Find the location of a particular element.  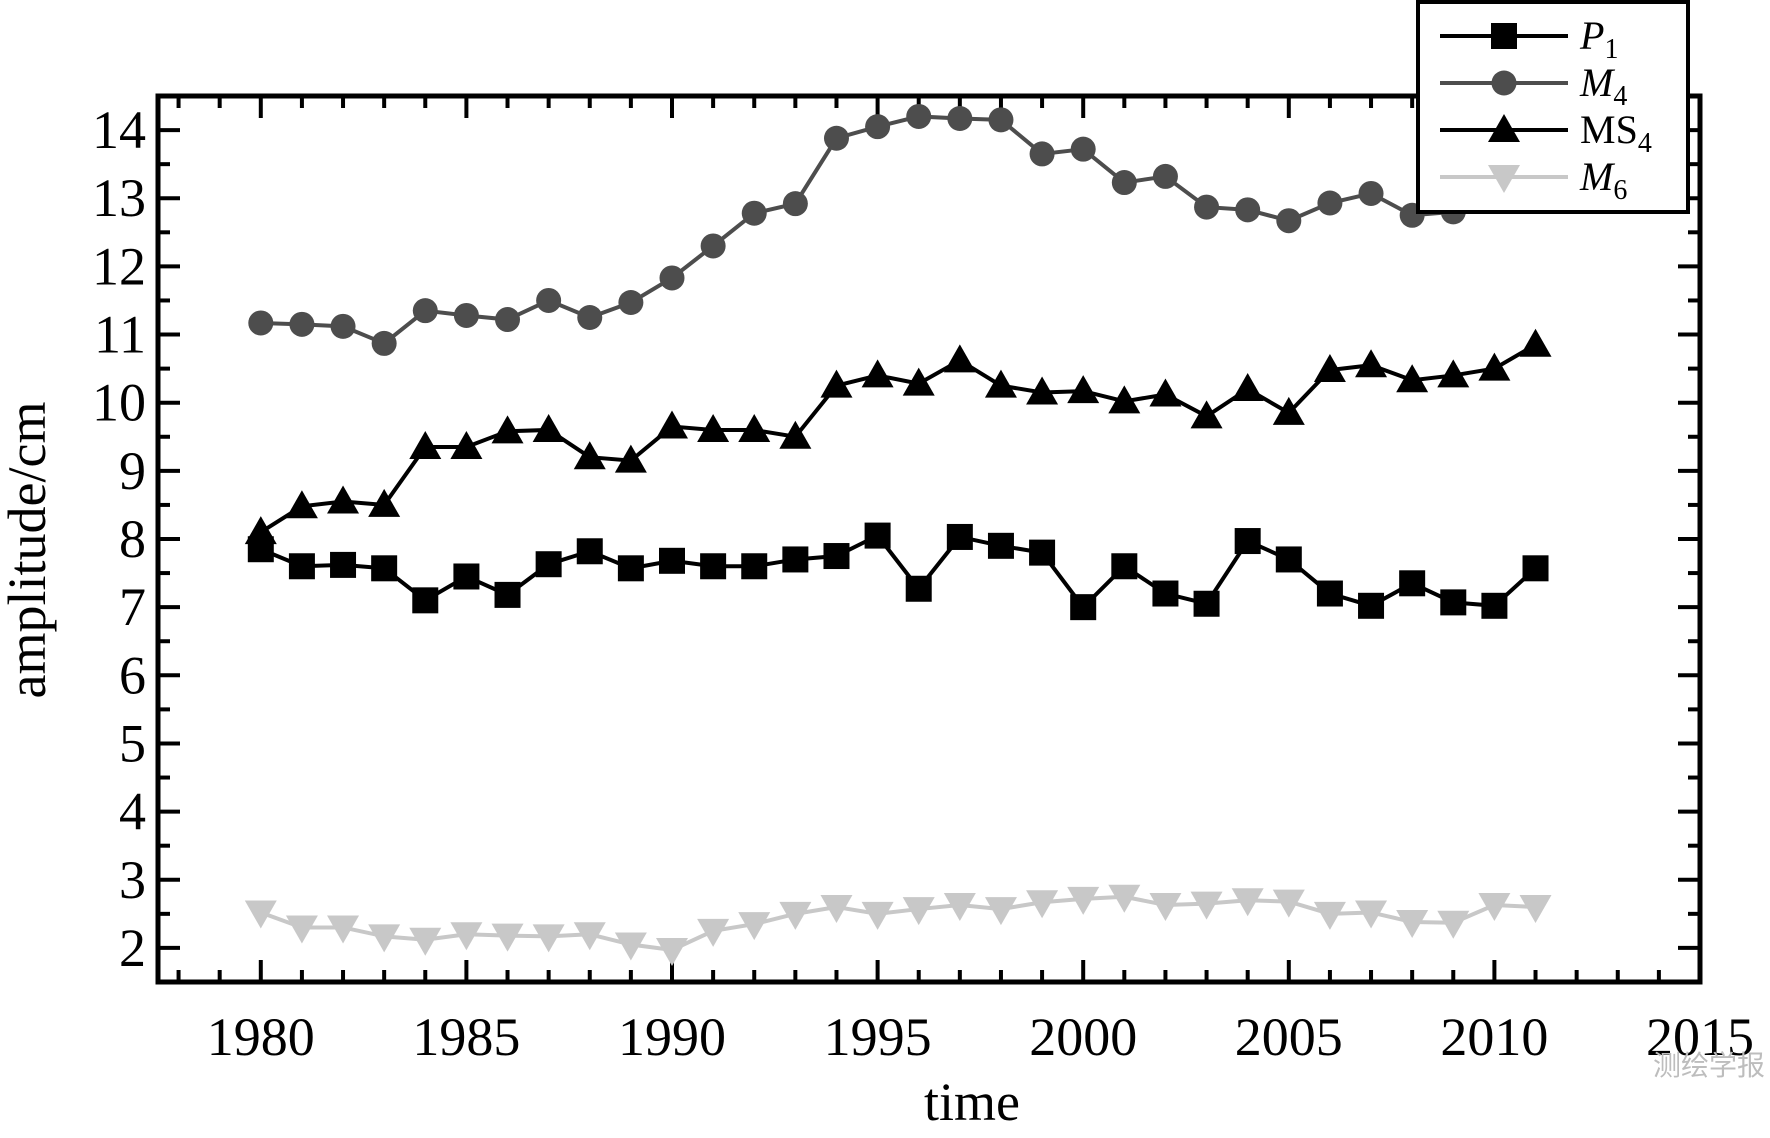

y-tick-label: 3 is located at coordinates (132, 880).